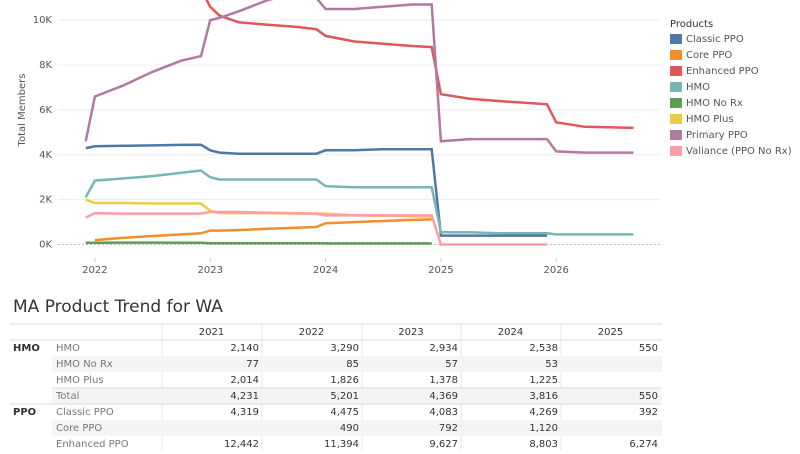 The width and height of the screenshot is (800, 454). What do you see at coordinates (648, 412) in the screenshot?
I see `table-cell: 392` at bounding box center [648, 412].